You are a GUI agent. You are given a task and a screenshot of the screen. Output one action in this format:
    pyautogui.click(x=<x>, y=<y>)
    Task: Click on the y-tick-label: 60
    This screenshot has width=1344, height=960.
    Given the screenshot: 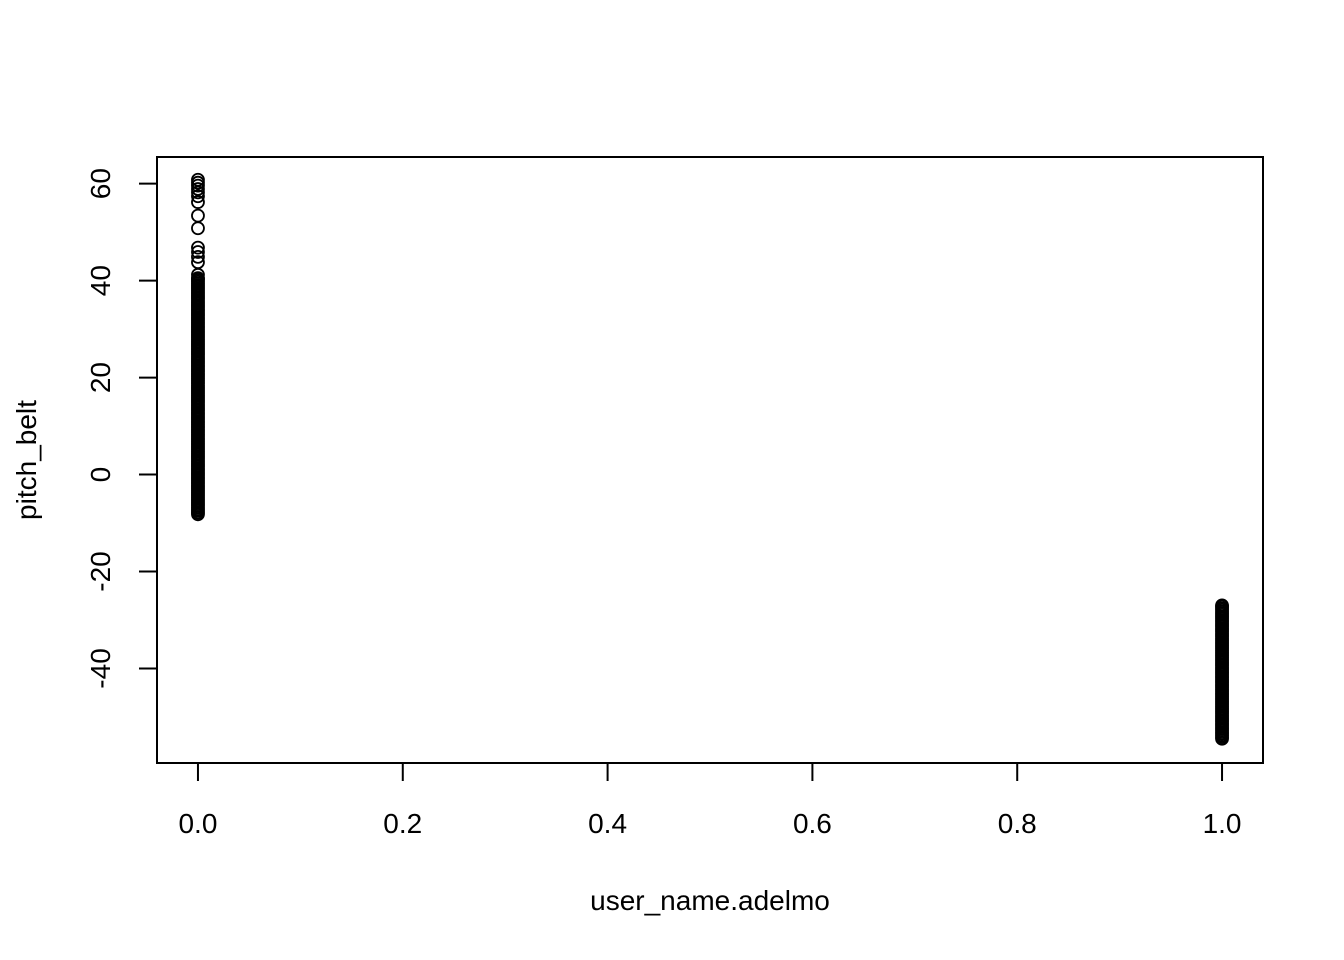 What is the action you would take?
    pyautogui.click(x=100, y=183)
    